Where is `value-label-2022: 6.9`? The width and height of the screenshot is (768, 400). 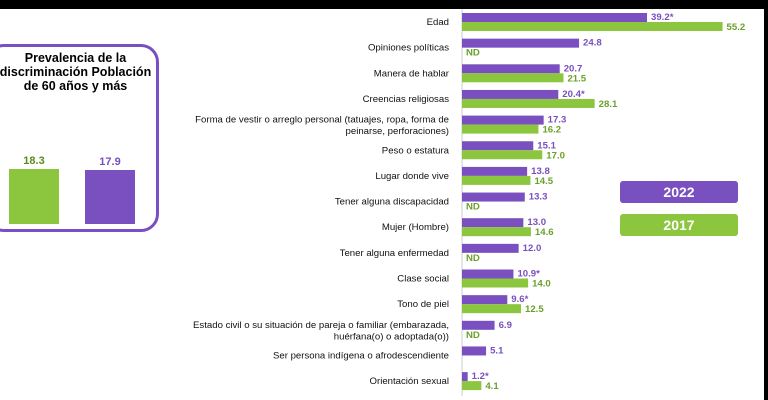
value-label-2022: 6.9 is located at coordinates (505, 325).